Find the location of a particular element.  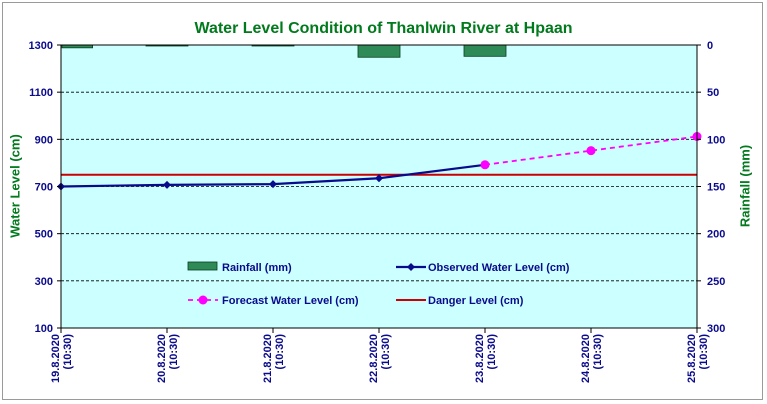

x-tick-label-group: 22.8.2020 (10:30) is located at coordinates (380, 358).